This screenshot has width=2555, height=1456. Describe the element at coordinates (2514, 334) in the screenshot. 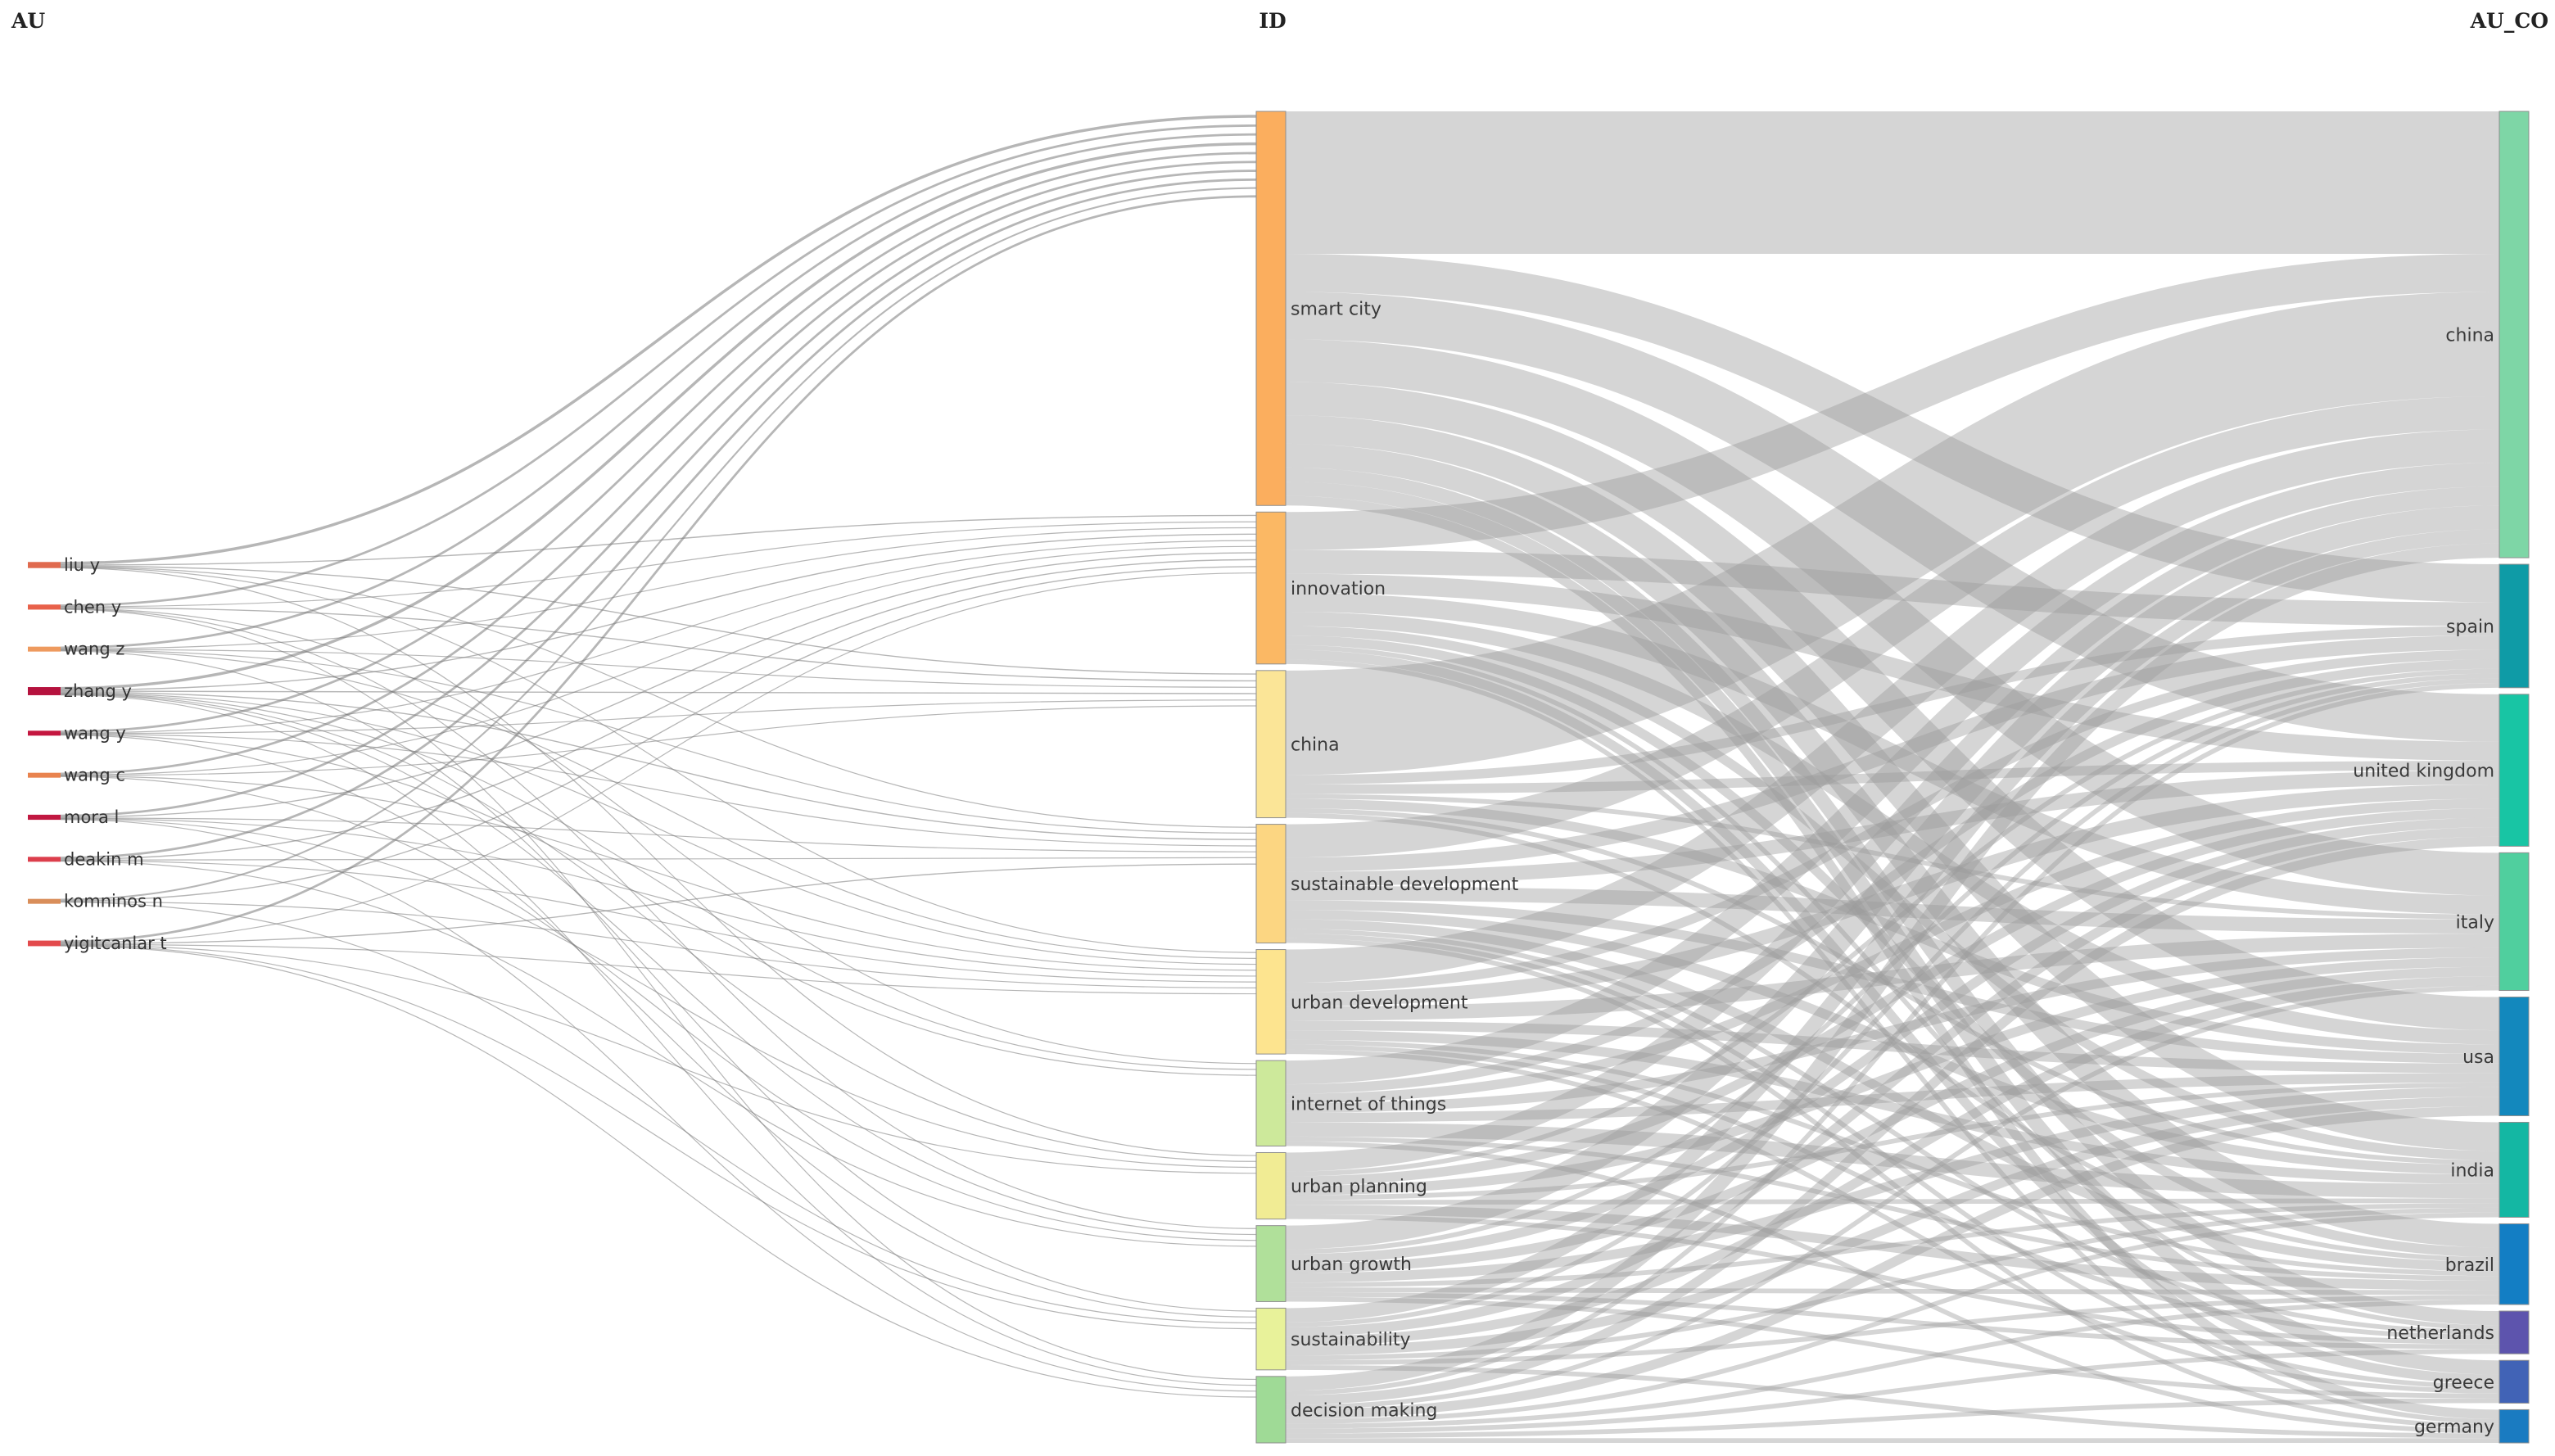

I see `country-node-china` at that location.